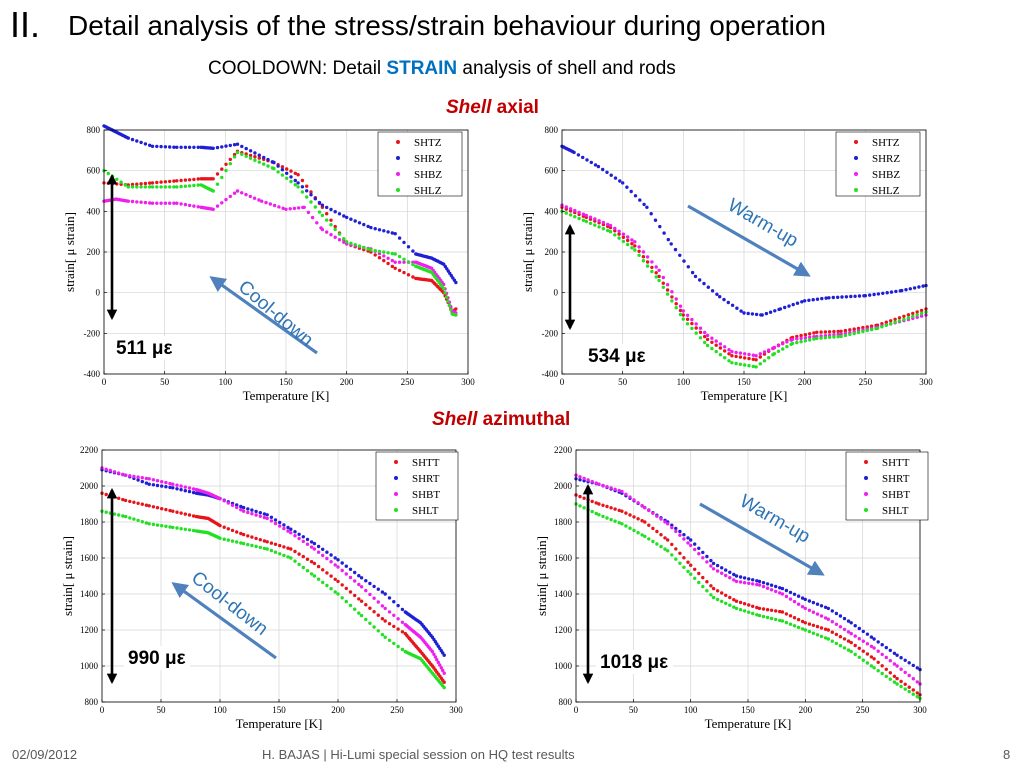 This screenshot has width=1024, height=768. I want to click on legend-box, so click(420, 164).